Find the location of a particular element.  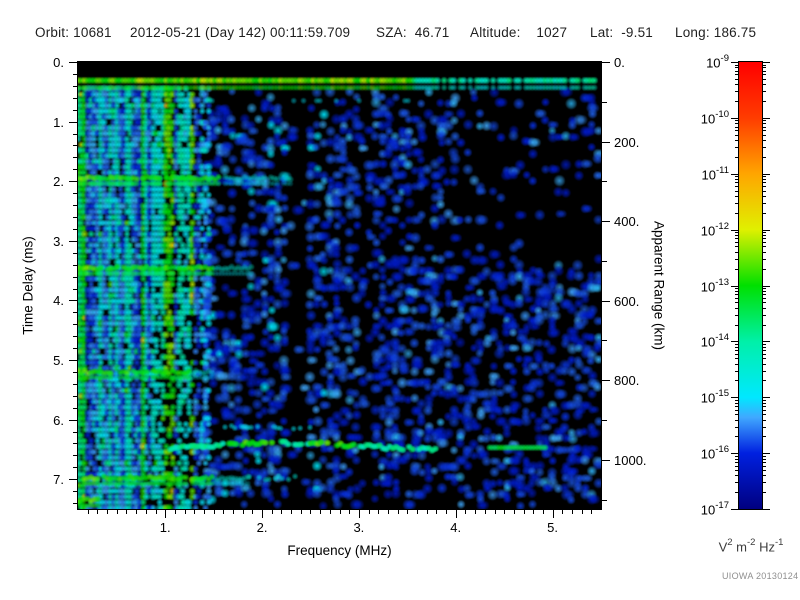

header-field: 2012-05-21 (Day 142) 00:11:59.709 is located at coordinates (240, 32).